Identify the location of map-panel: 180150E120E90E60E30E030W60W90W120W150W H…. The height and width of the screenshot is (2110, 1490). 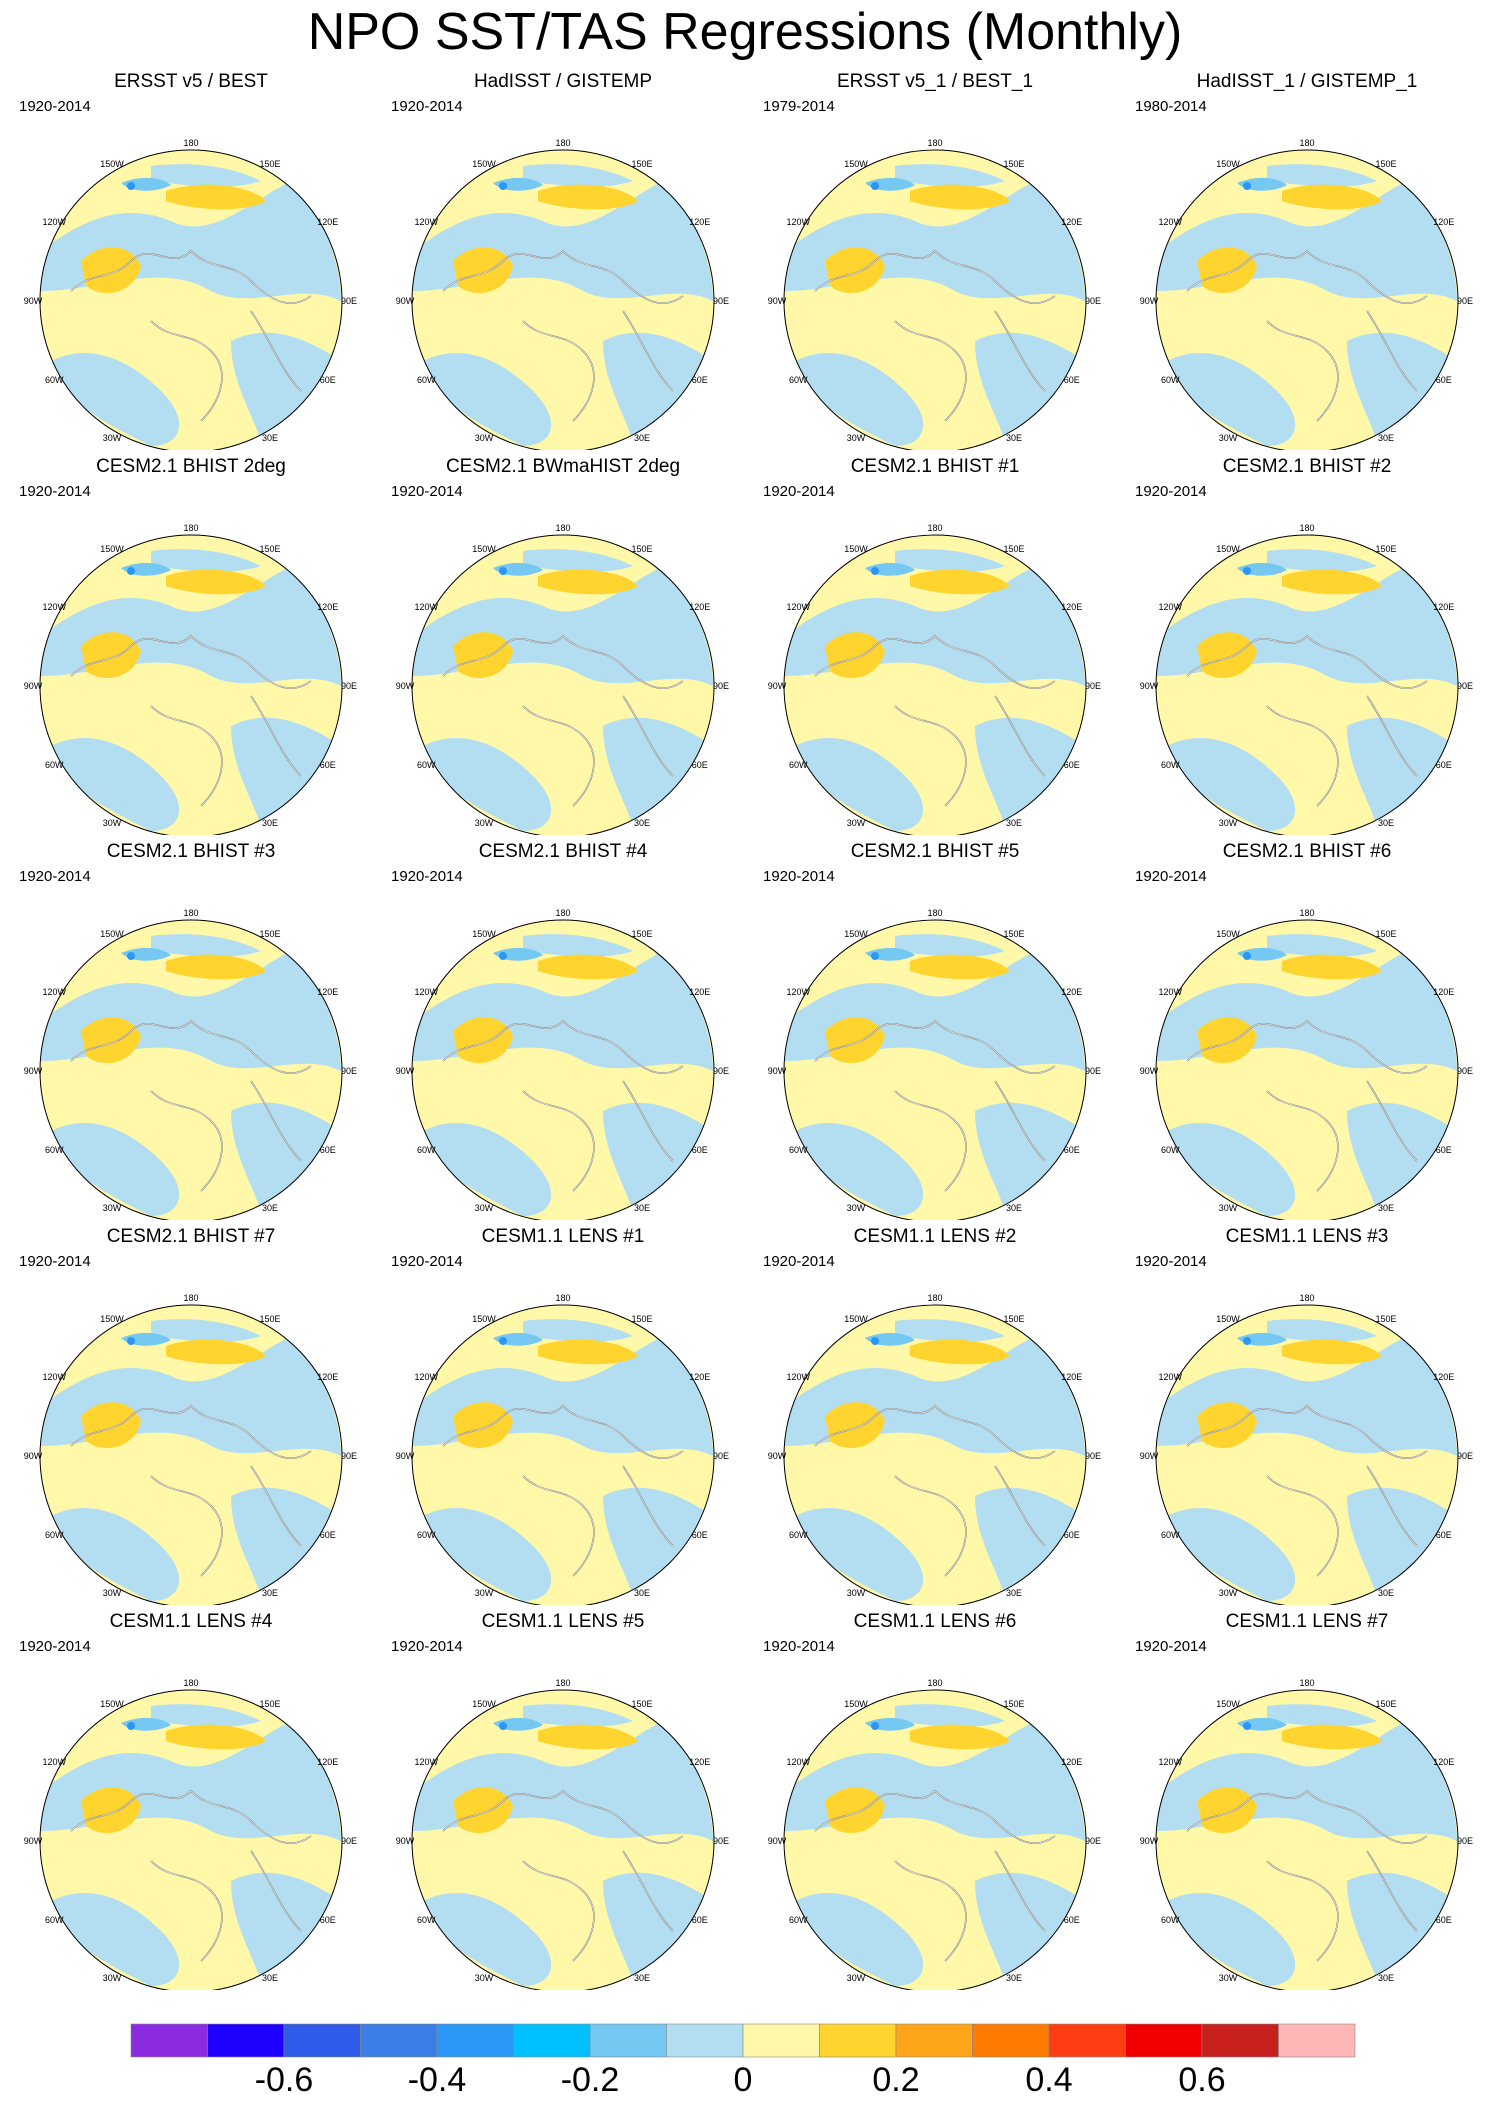
(563, 260).